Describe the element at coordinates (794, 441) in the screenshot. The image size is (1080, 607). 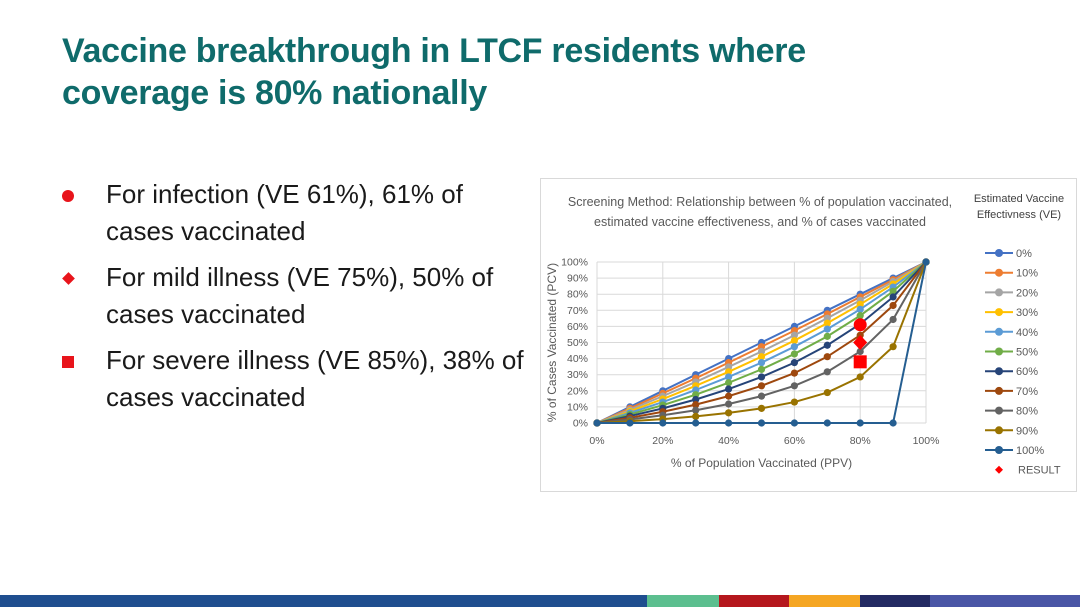
I see `x-tick-label: 60%` at that location.